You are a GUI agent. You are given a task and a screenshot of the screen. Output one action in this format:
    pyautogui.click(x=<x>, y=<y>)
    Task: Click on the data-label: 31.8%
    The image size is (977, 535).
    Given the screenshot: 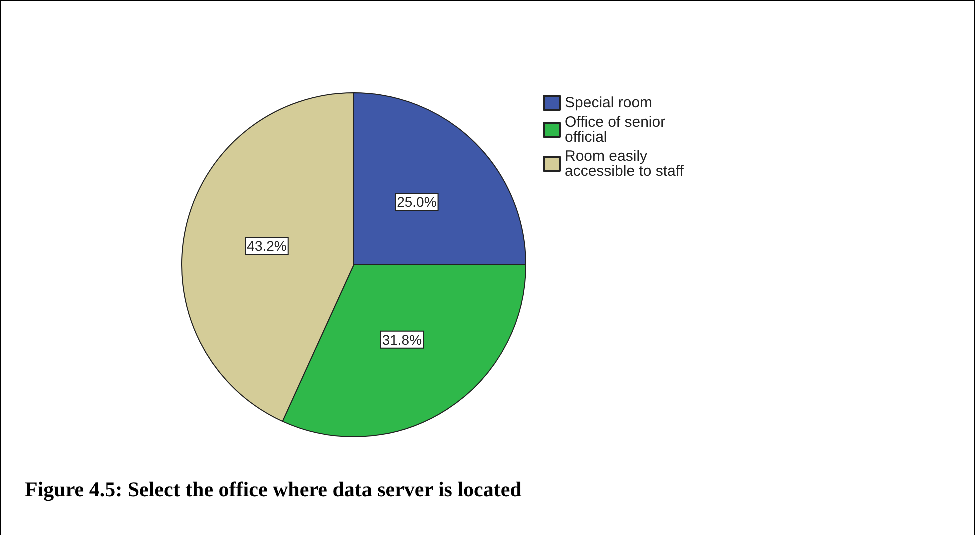 What is the action you would take?
    pyautogui.click(x=402, y=340)
    